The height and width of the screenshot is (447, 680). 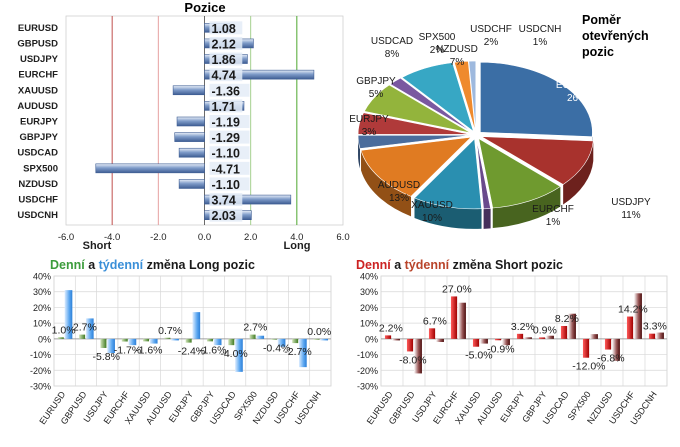 What do you see at coordinates (112, 237) in the screenshot?
I see `x-tick-label: -4.0` at bounding box center [112, 237].